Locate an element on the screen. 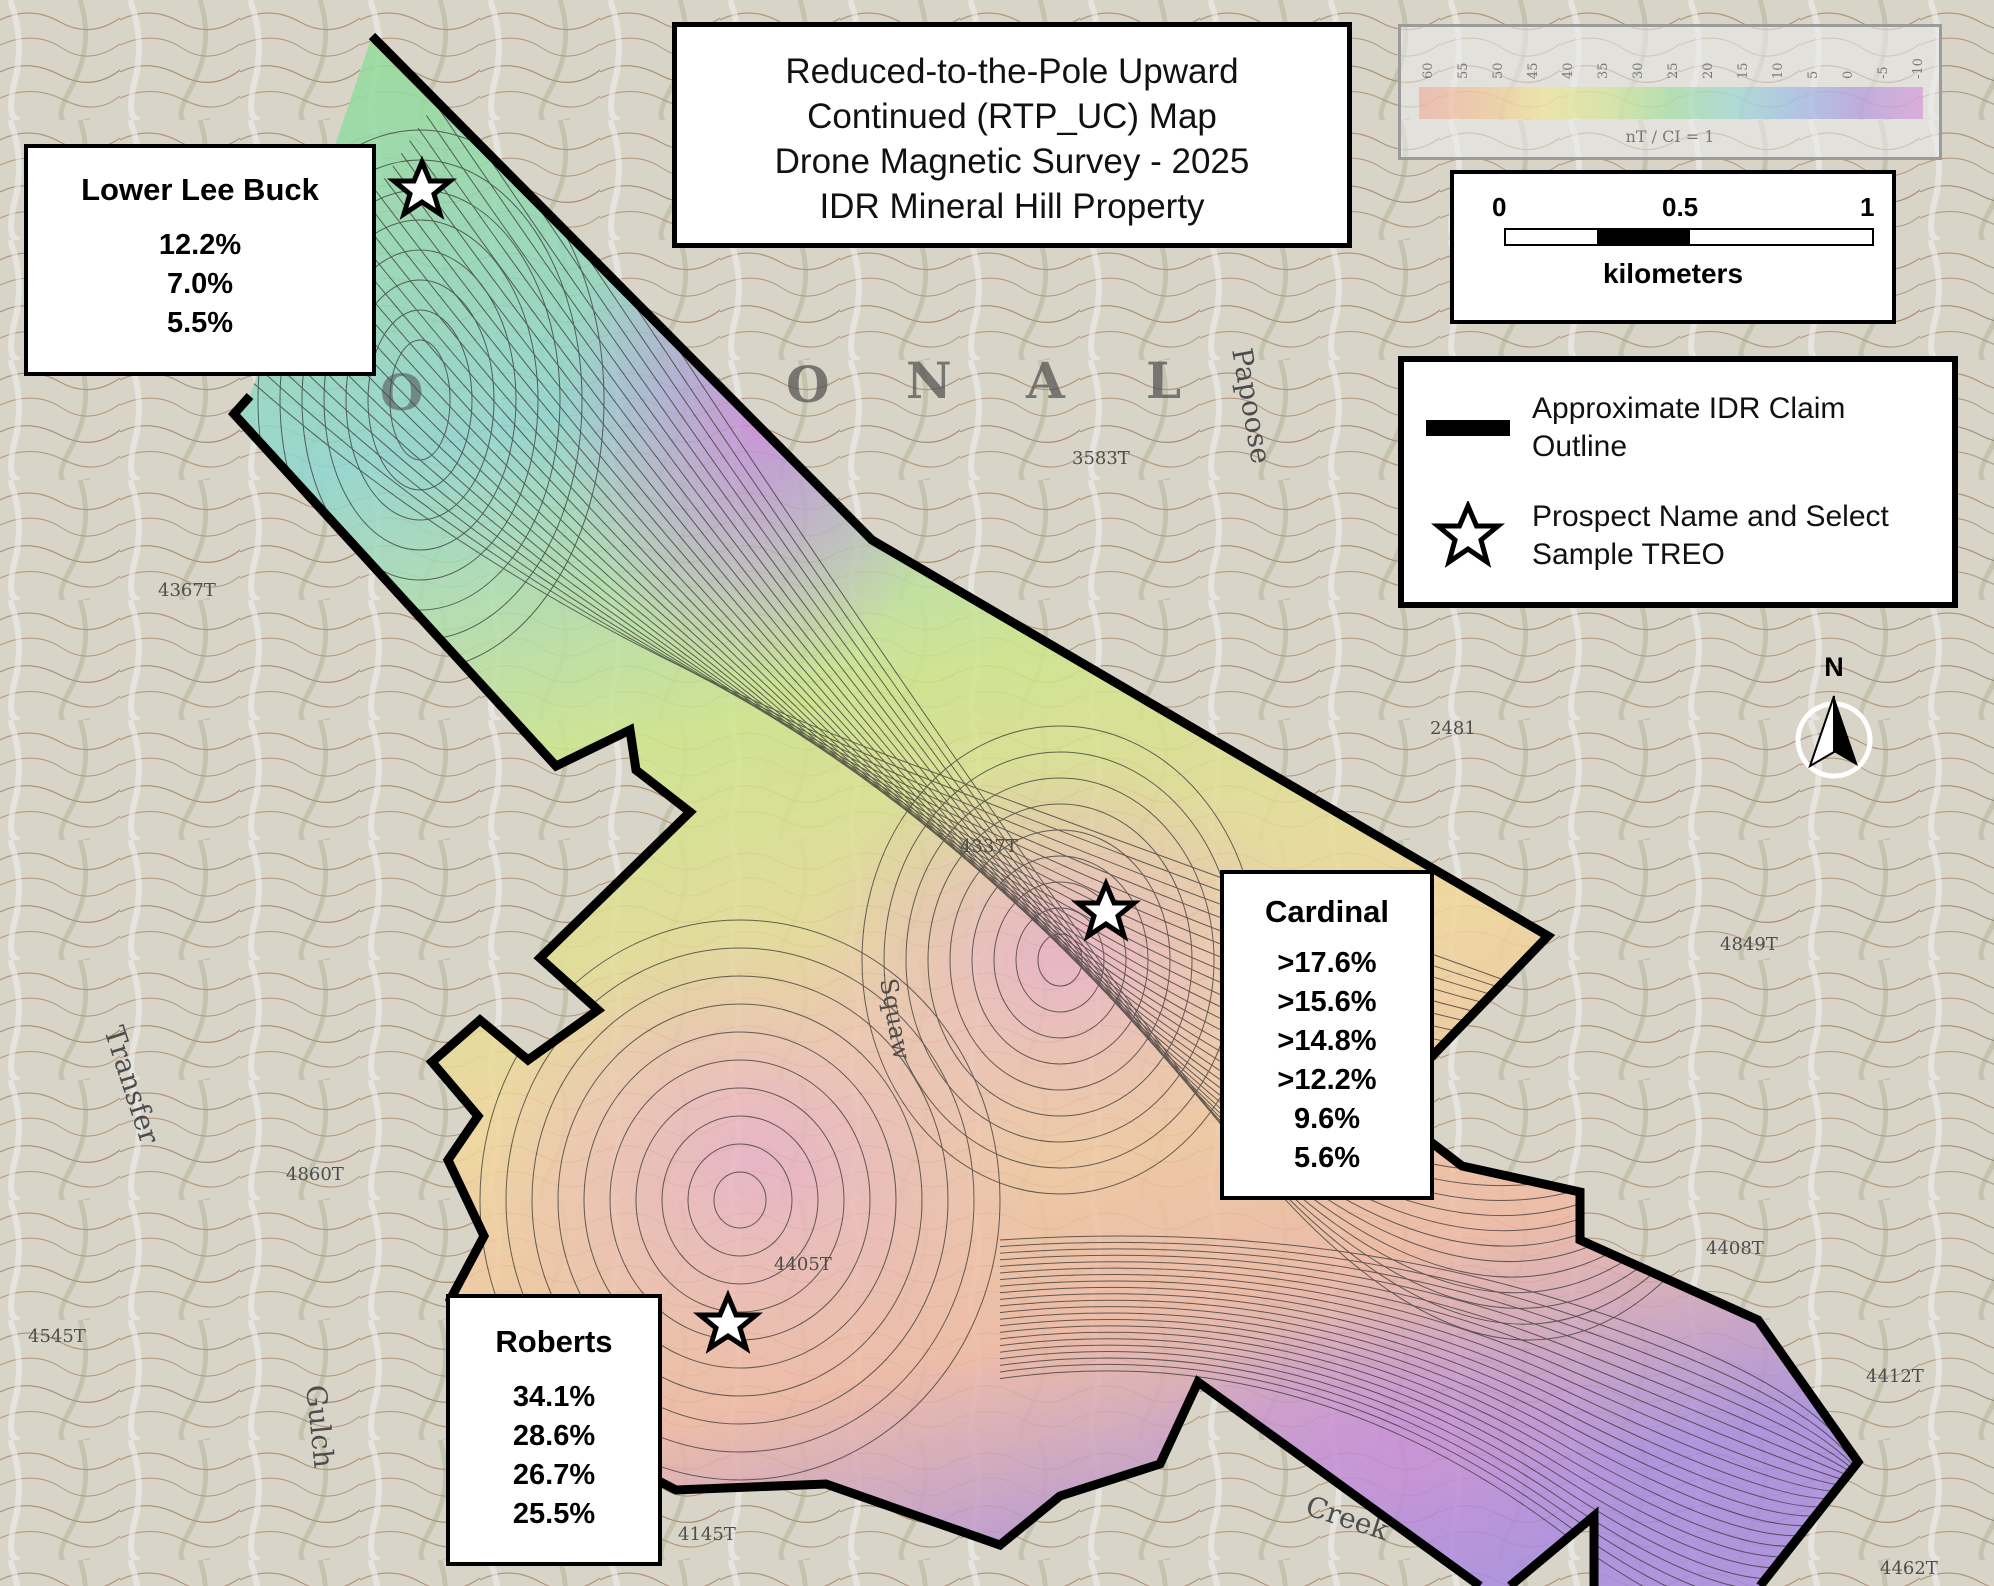 Image resolution: width=1994 pixels, height=1586 pixels. legend-item-prospect: Prospect Name and Select Sample TREO is located at coordinates (1657, 536).